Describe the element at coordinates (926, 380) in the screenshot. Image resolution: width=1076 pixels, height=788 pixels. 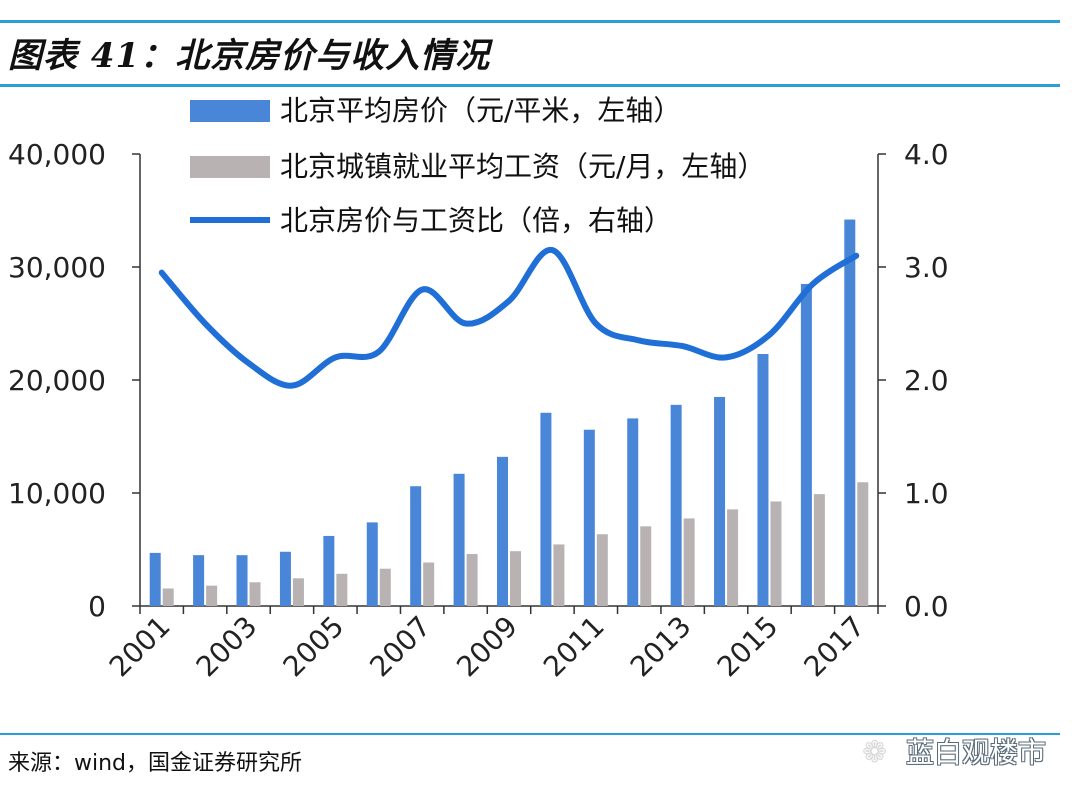
I see `right-tick-label: 2.0` at that location.